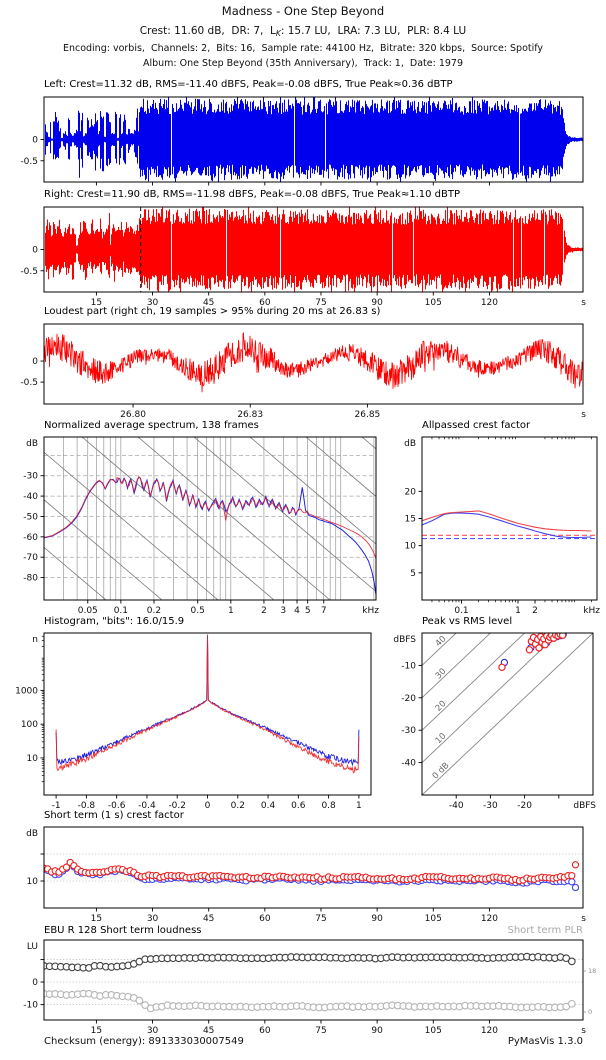  I want to click on panel-ebu, so click(310, 982).